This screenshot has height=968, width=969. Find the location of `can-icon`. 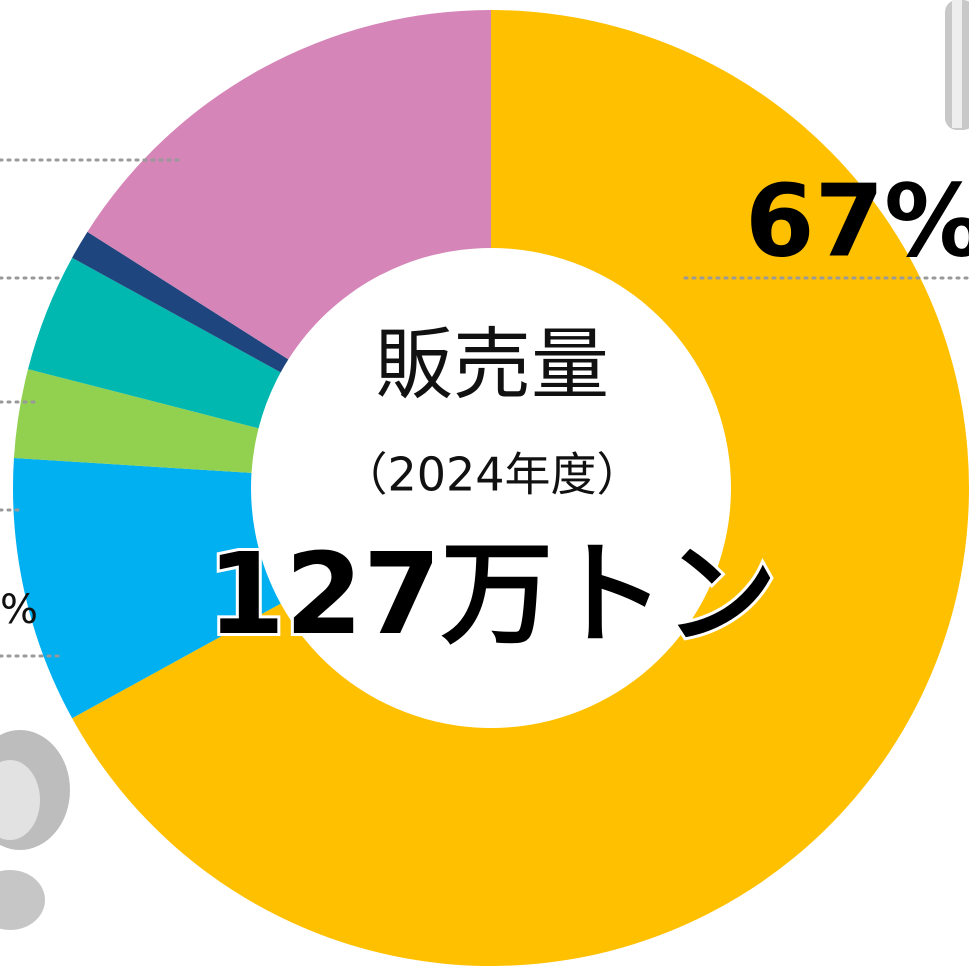

can-icon is located at coordinates (957, 65).